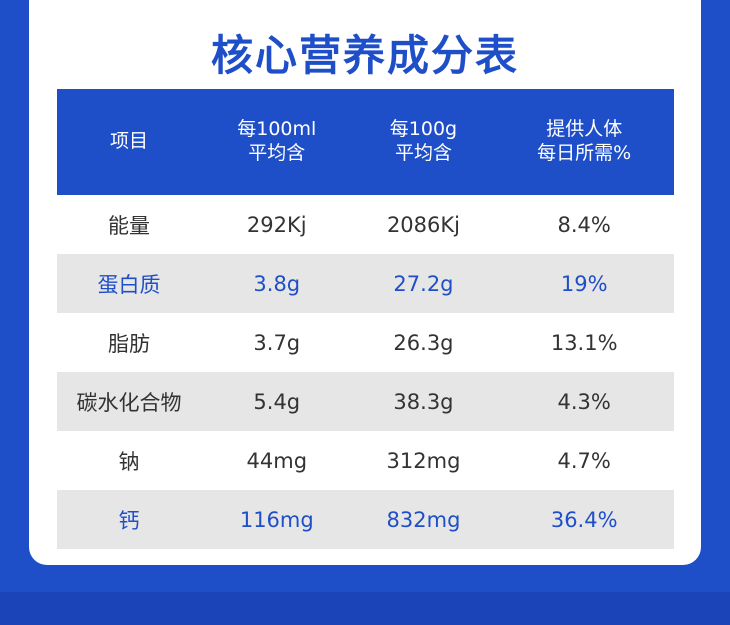  What do you see at coordinates (277, 142) in the screenshot?
I see `column-header: 每100ml 平均含` at bounding box center [277, 142].